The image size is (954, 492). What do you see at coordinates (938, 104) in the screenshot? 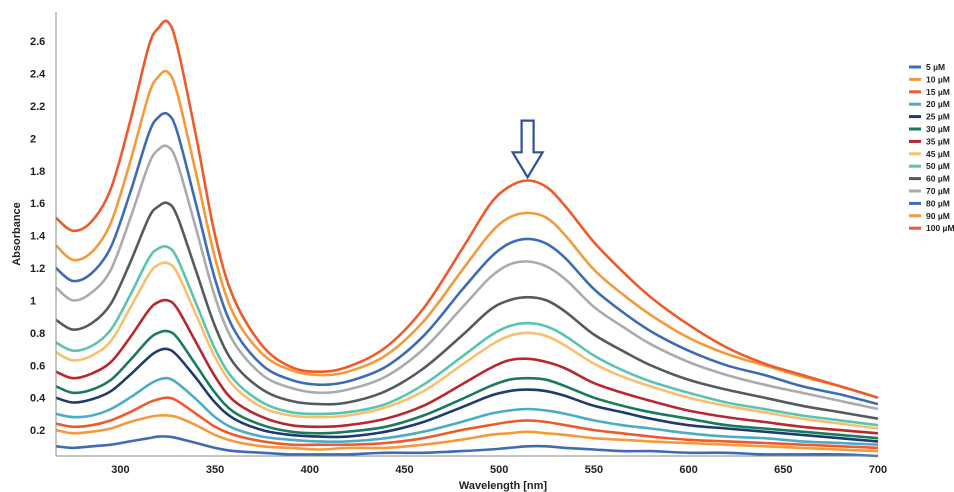
I see `legend-label: 20 µM` at bounding box center [938, 104].